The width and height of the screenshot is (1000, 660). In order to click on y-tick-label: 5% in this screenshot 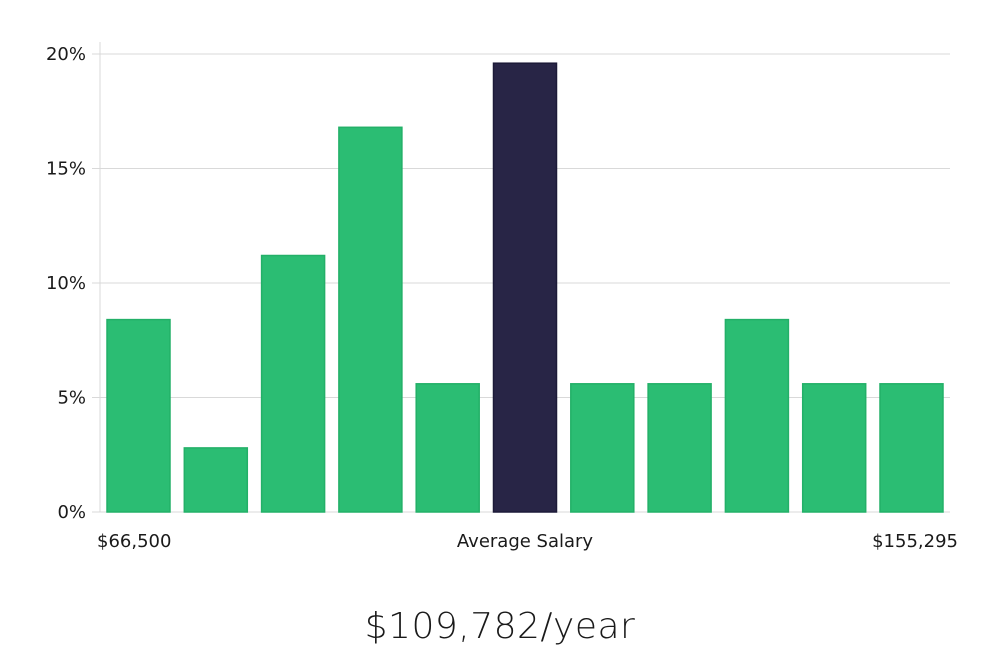, I will do `click(71, 398)`.